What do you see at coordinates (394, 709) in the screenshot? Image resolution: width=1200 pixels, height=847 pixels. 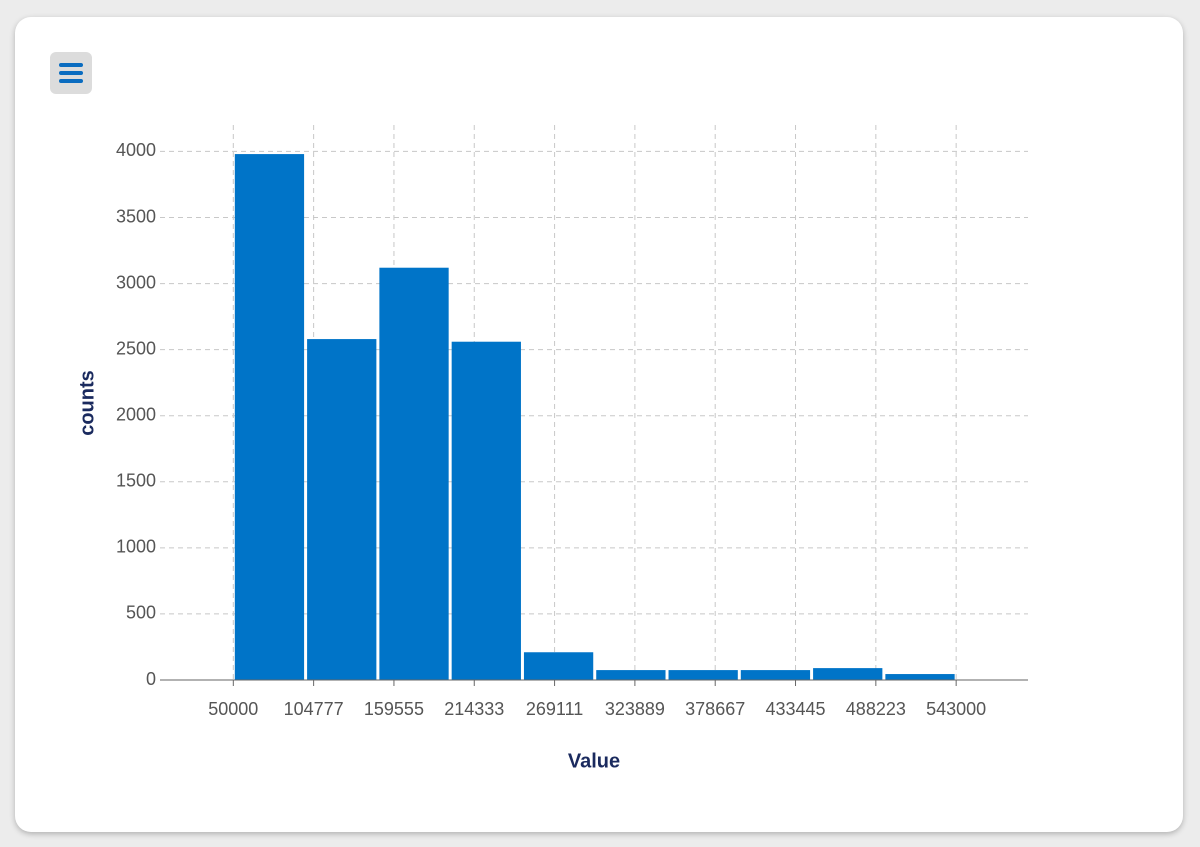 I see `x-tick-label: 159555` at bounding box center [394, 709].